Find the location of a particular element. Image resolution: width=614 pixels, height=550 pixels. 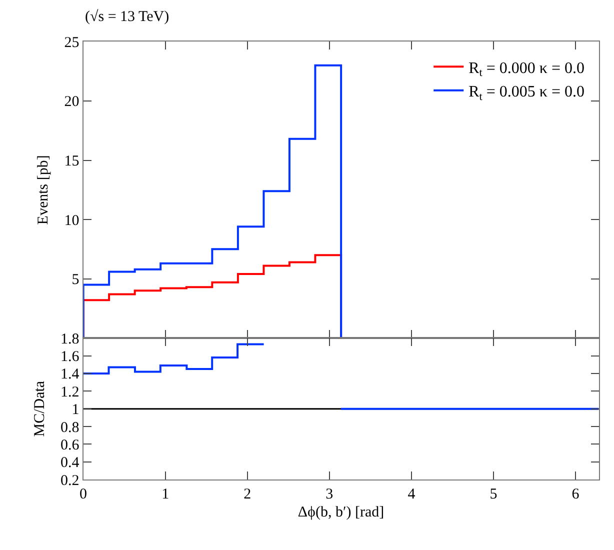

y-tick-label: 0.4 is located at coordinates (70, 463).